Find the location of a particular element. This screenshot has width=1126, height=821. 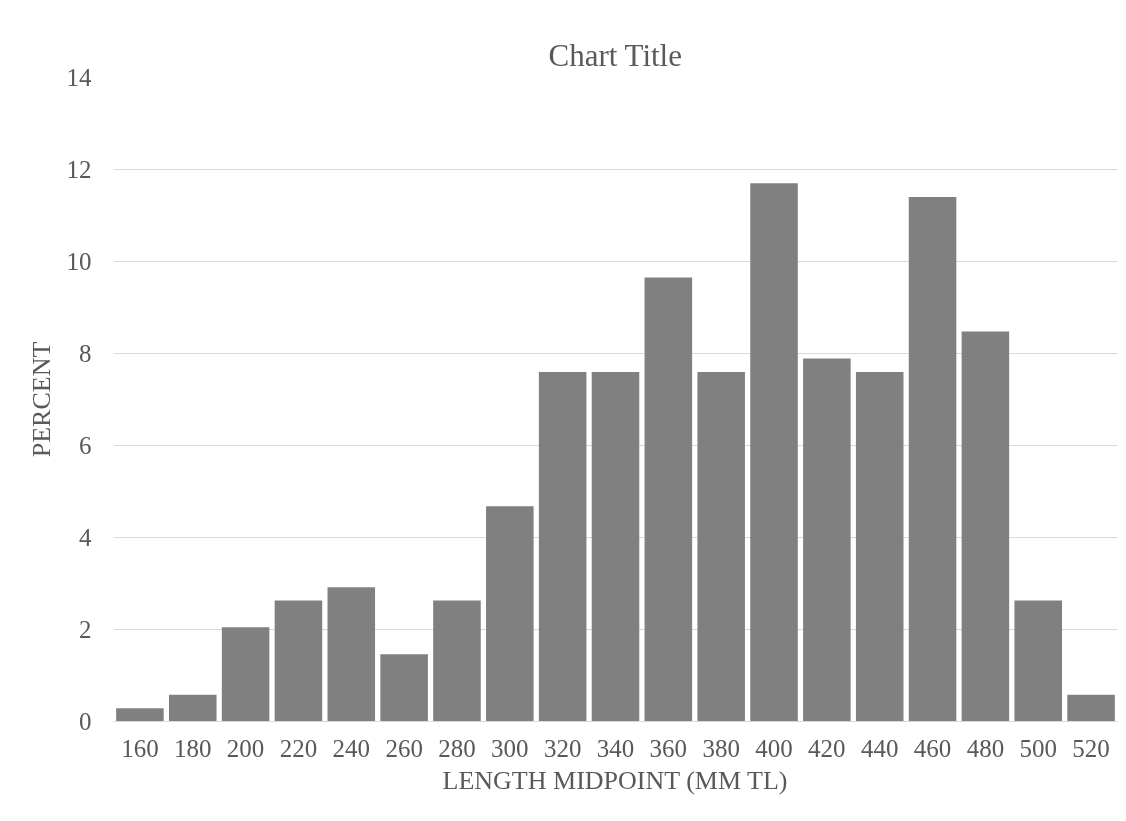

y-axis-title: PERCENT is located at coordinates (41, 399).